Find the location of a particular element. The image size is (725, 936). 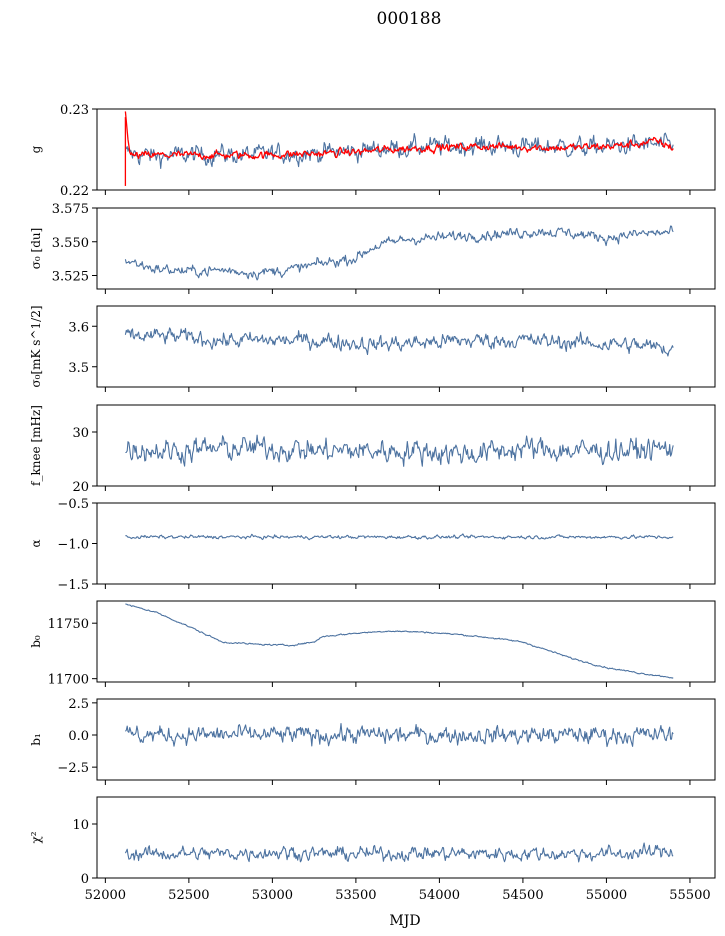

x-tick-label-7: 55500 is located at coordinates (689, 895).